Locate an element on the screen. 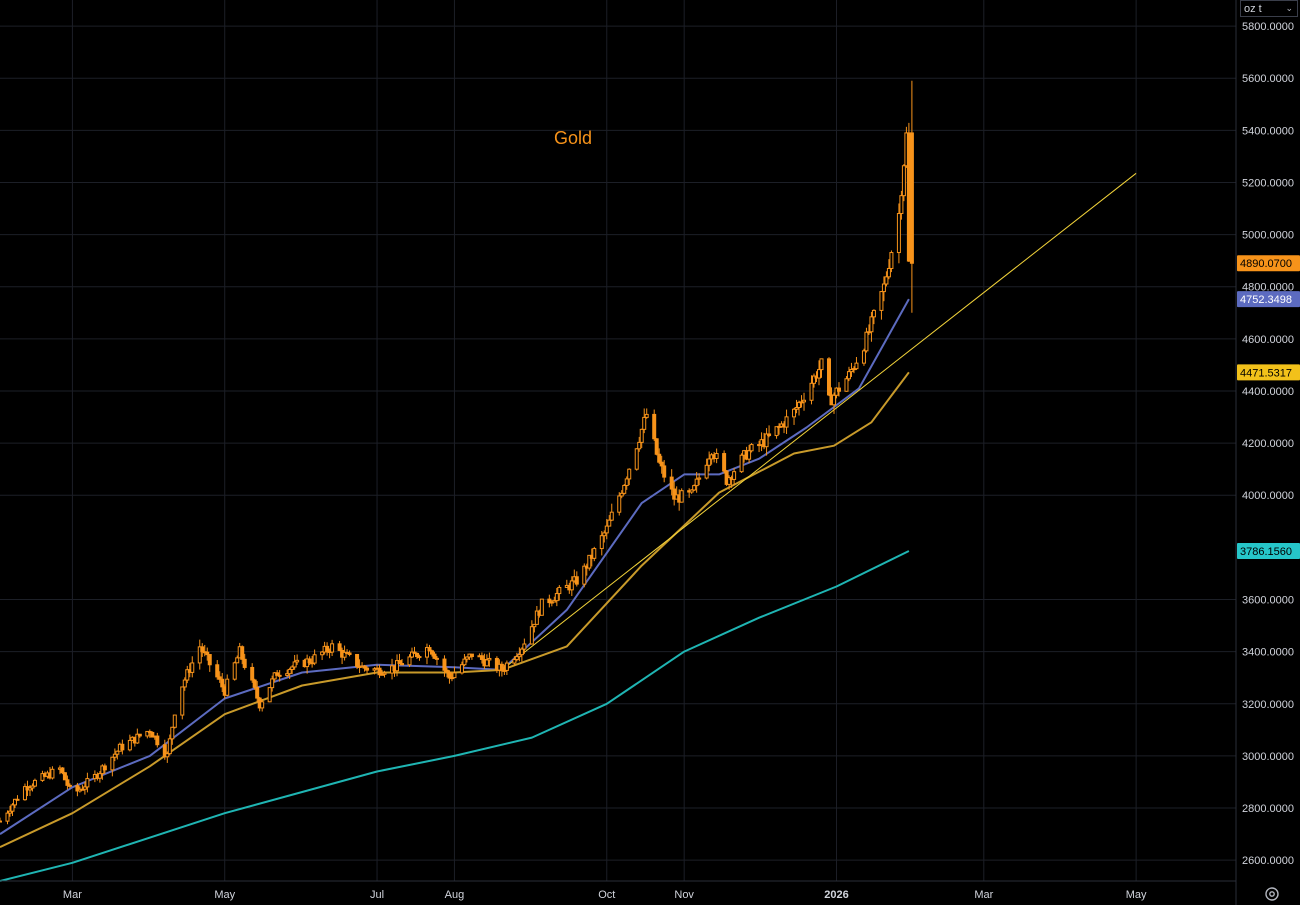 The width and height of the screenshot is (1300, 905). unit-selector: oz t ⌄ is located at coordinates (1269, 8).